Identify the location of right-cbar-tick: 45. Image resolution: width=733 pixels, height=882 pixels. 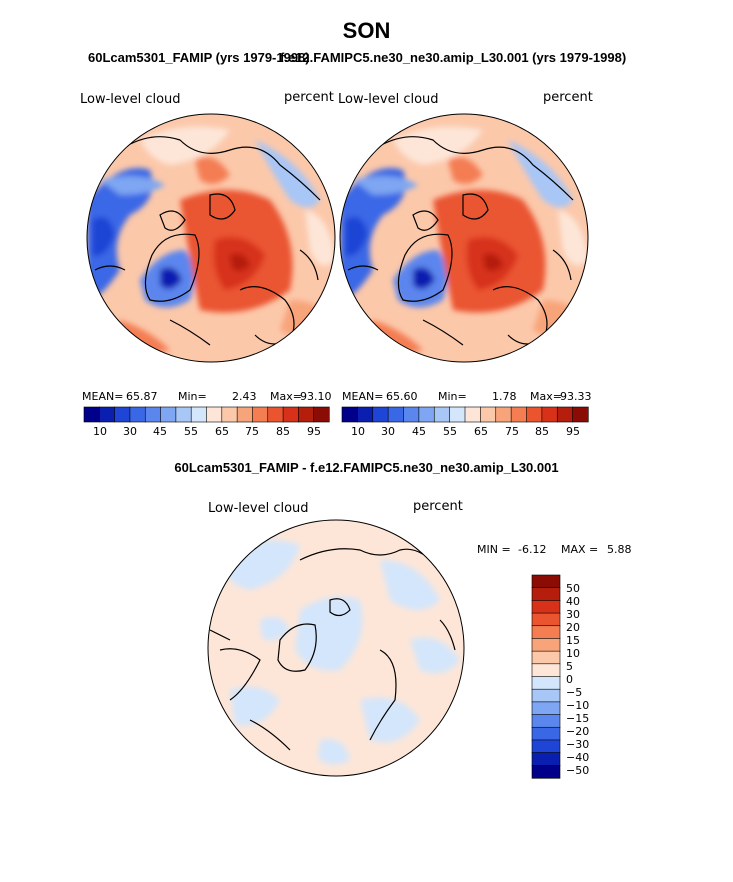
(419, 431).